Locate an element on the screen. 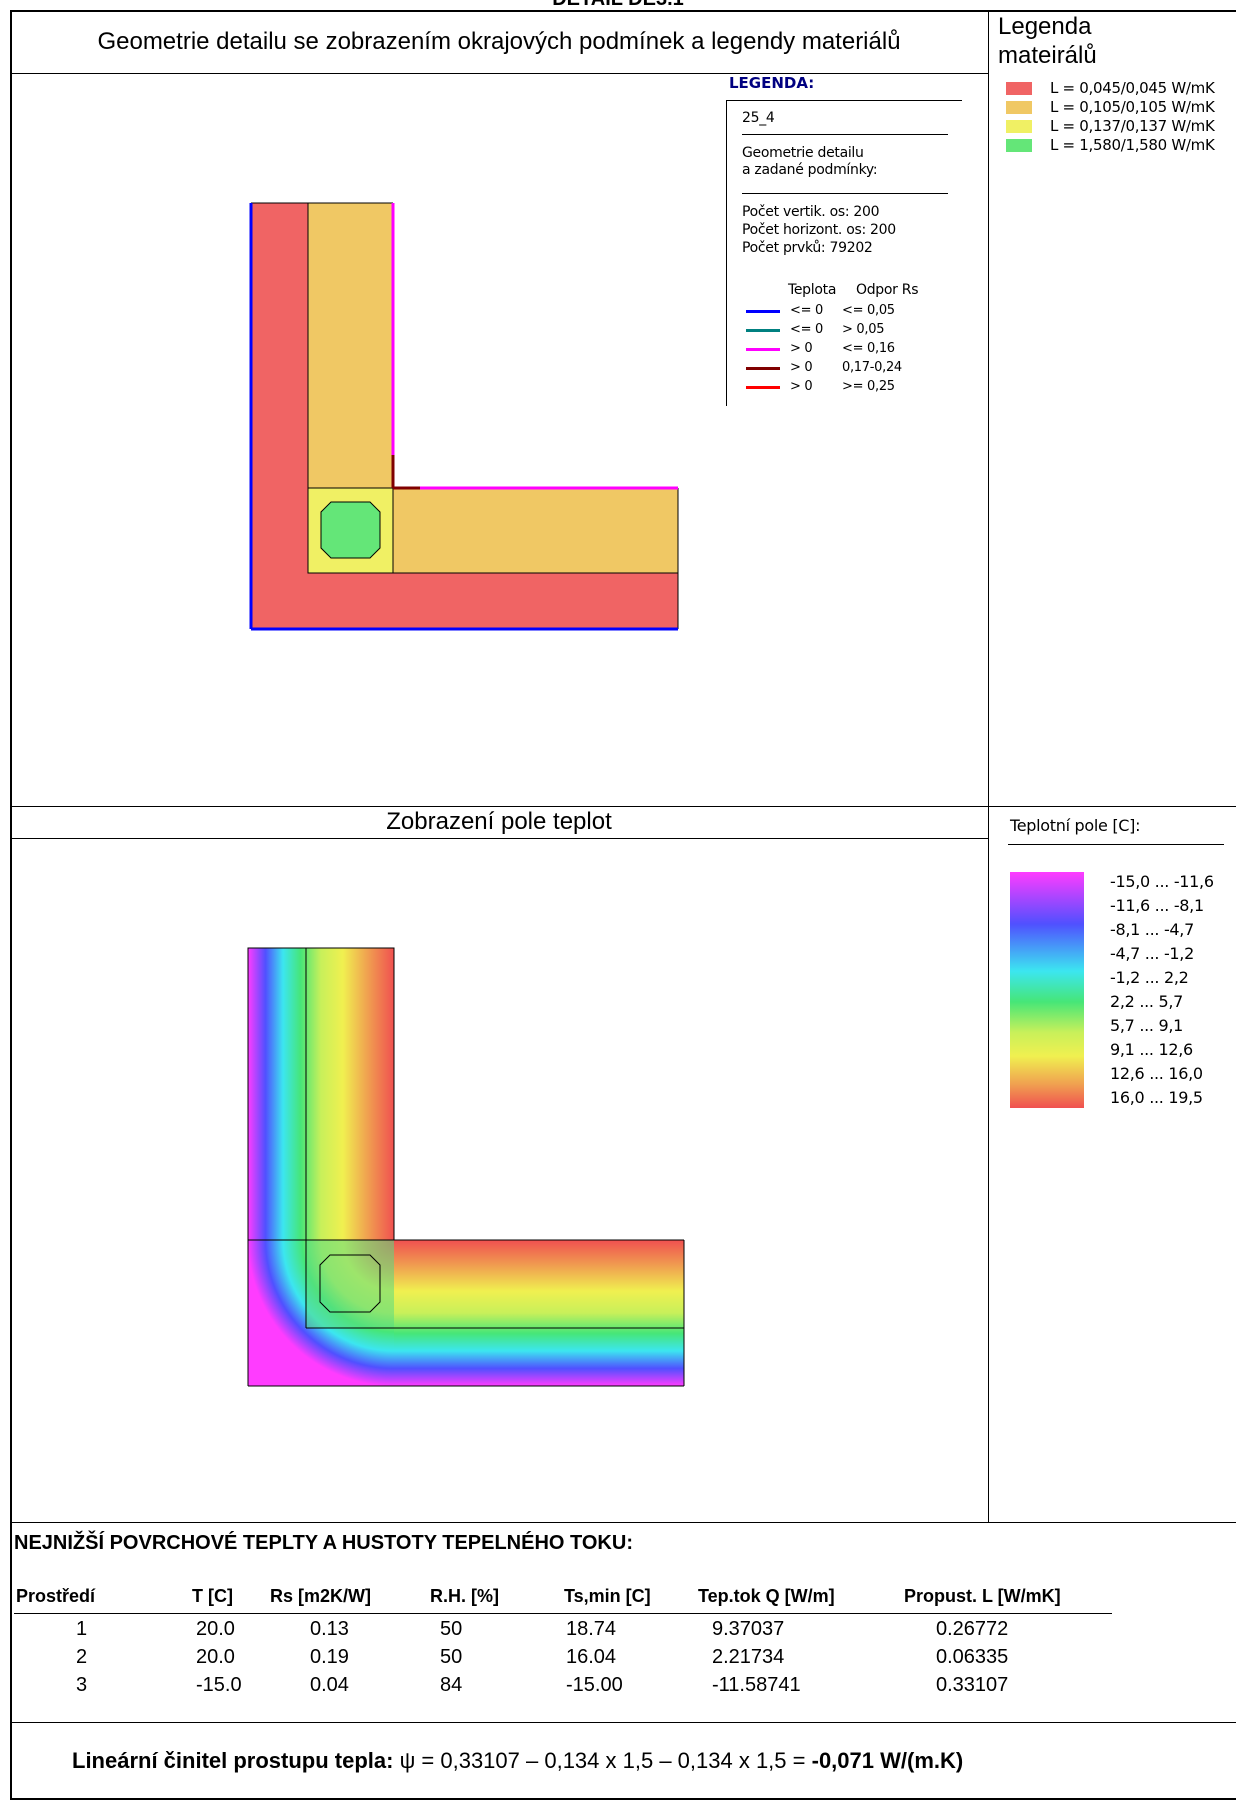 The image size is (1236, 1800). results-header-cell: Rs [m2K/W] is located at coordinates (321, 1596).